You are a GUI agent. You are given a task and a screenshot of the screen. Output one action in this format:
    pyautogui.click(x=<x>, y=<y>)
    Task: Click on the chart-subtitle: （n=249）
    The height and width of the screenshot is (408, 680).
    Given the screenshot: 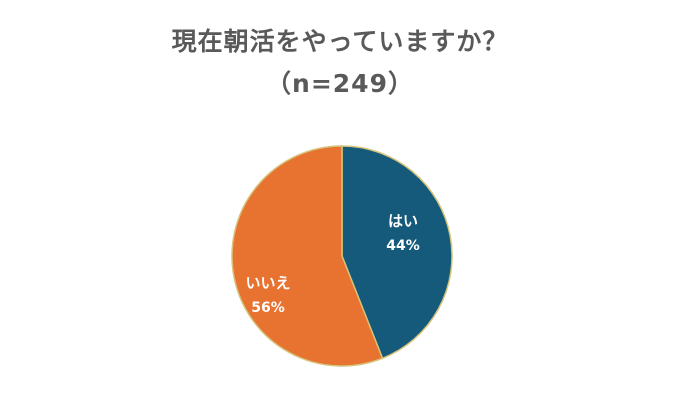 What is the action you would take?
    pyautogui.click(x=340, y=83)
    